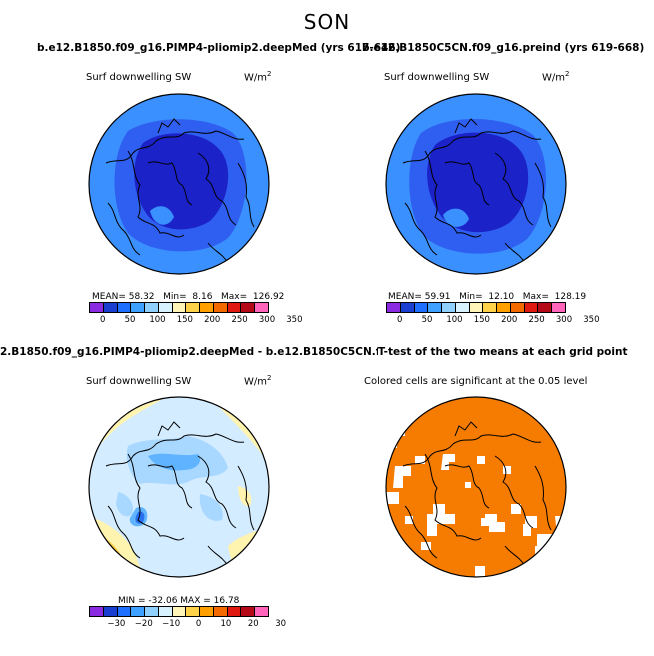 This screenshot has height=656, width=654. I want to click on colorbar-tick-label: −20, so click(143, 624).